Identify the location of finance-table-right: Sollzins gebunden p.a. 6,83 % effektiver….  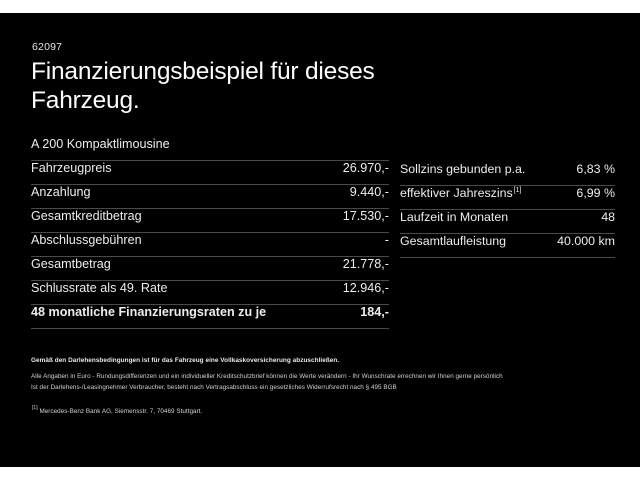
(507, 210).